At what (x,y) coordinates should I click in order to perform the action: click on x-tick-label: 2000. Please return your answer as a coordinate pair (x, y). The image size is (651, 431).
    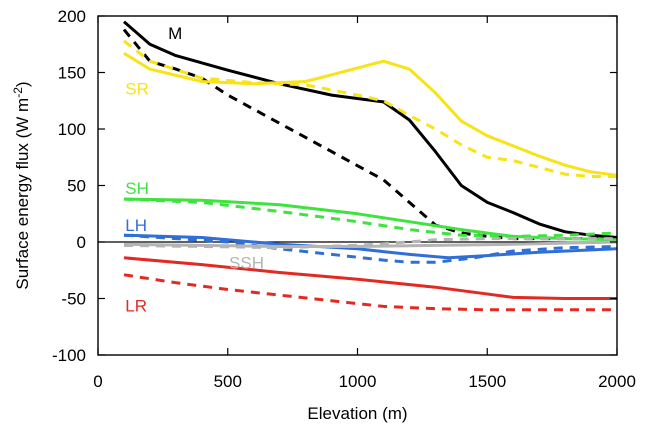
    Looking at the image, I should click on (617, 381).